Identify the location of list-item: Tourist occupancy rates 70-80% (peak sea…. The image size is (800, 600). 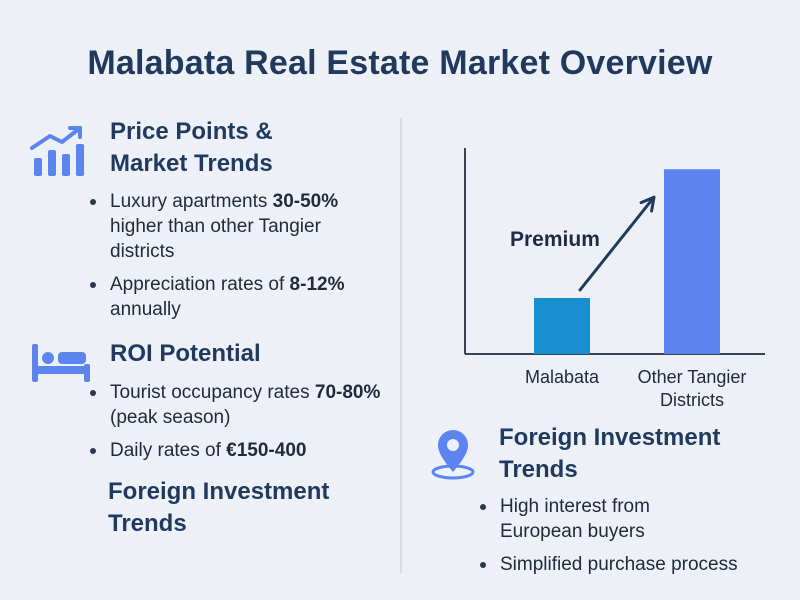
(238, 405).